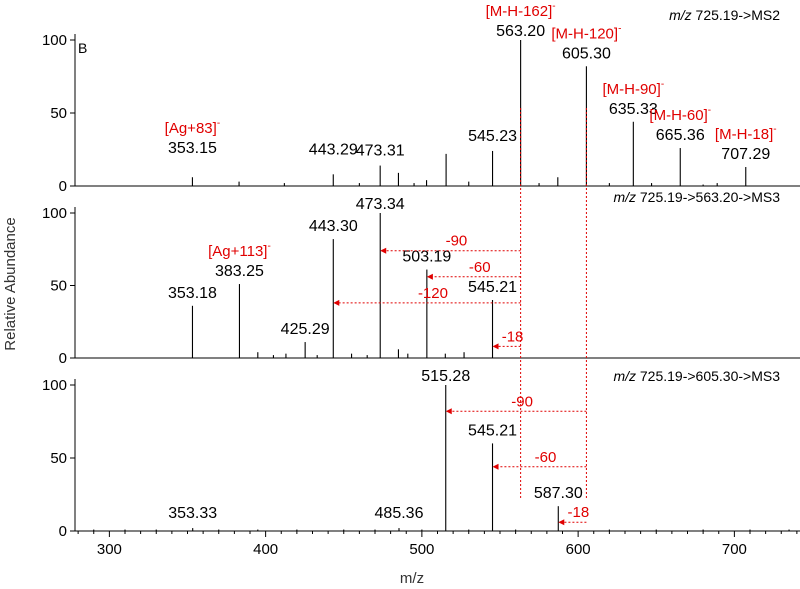  I want to click on x-tick-label: 400, so click(265, 549).